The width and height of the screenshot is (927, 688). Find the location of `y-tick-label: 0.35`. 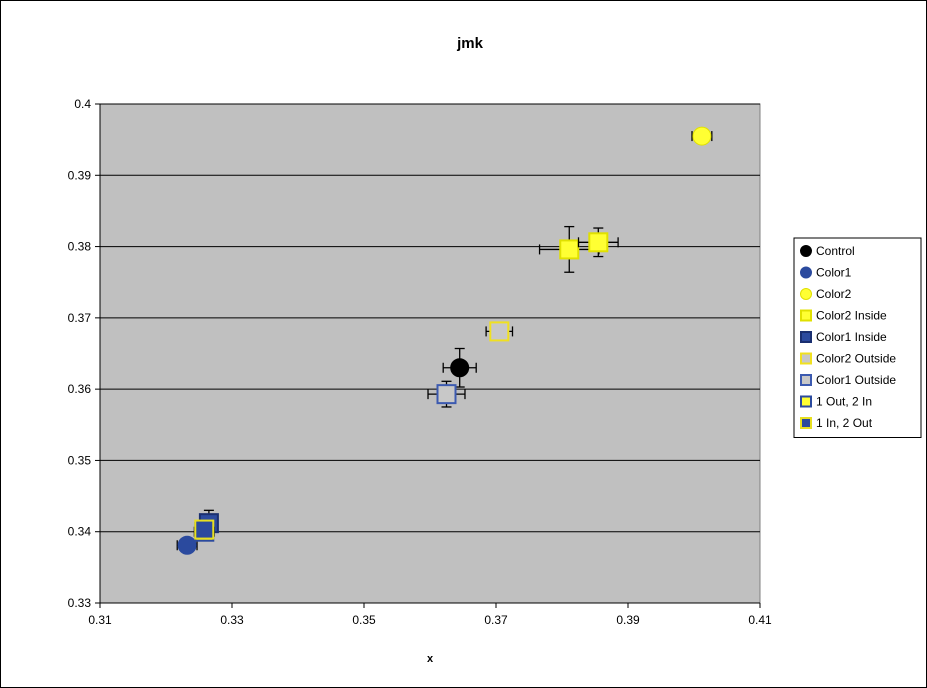

y-tick-label: 0.35 is located at coordinates (80, 460).